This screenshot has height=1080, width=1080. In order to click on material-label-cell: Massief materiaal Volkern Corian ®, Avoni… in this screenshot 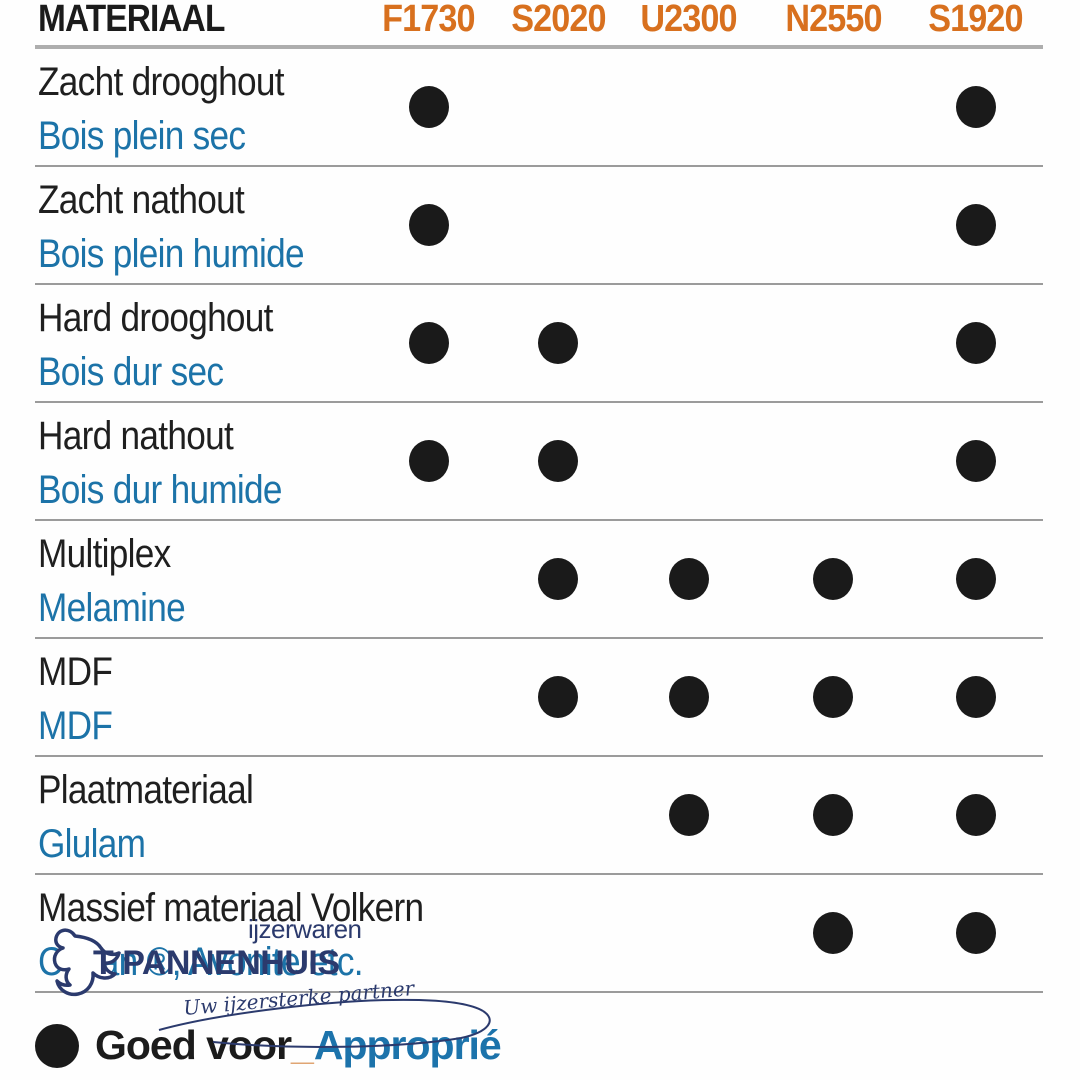, I will do `click(229, 933)`.